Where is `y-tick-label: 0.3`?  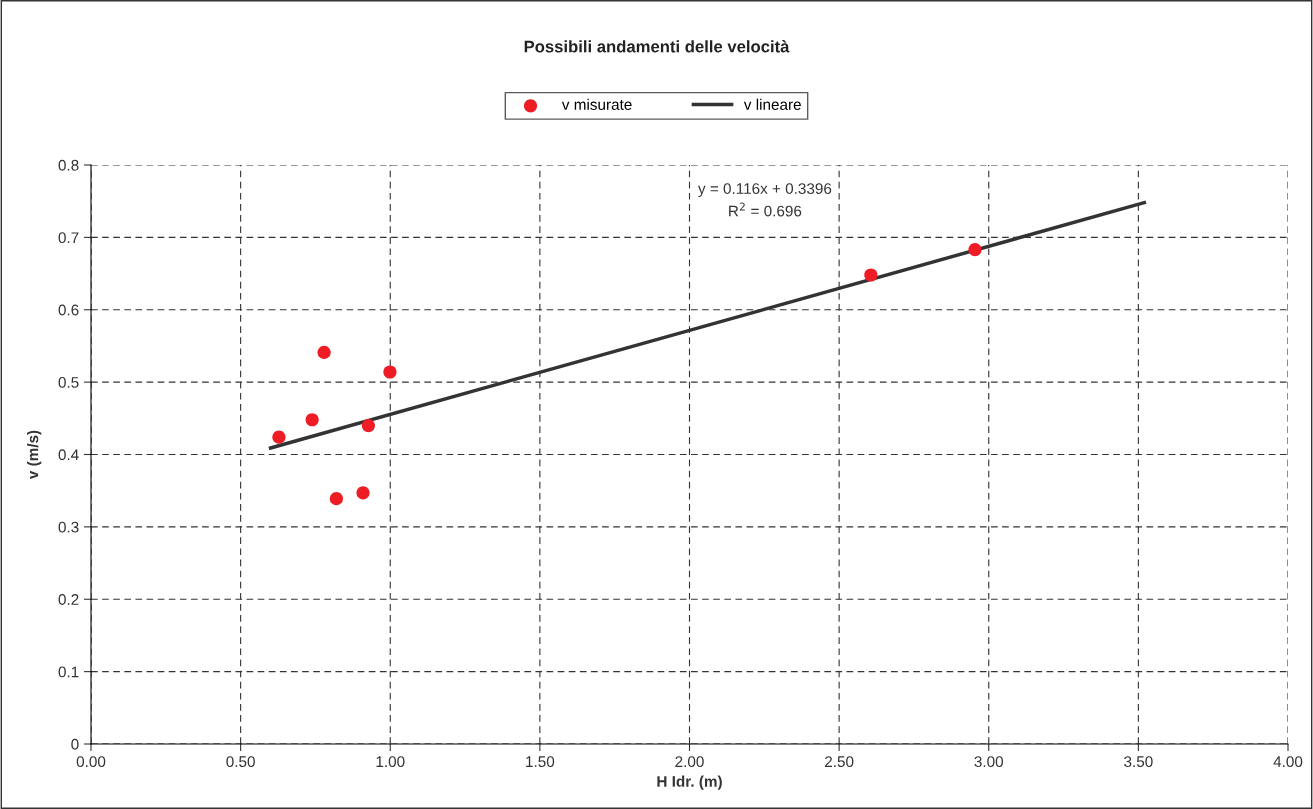 y-tick-label: 0.3 is located at coordinates (68, 527).